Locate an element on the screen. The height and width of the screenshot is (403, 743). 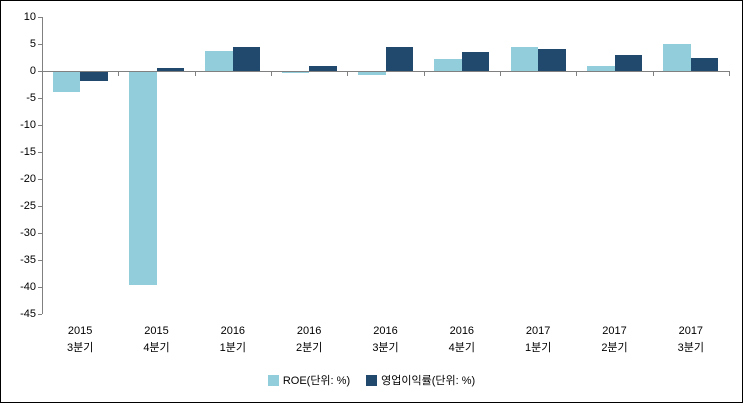
legend-item-roe: ROE(단위: %) is located at coordinates (309, 380).